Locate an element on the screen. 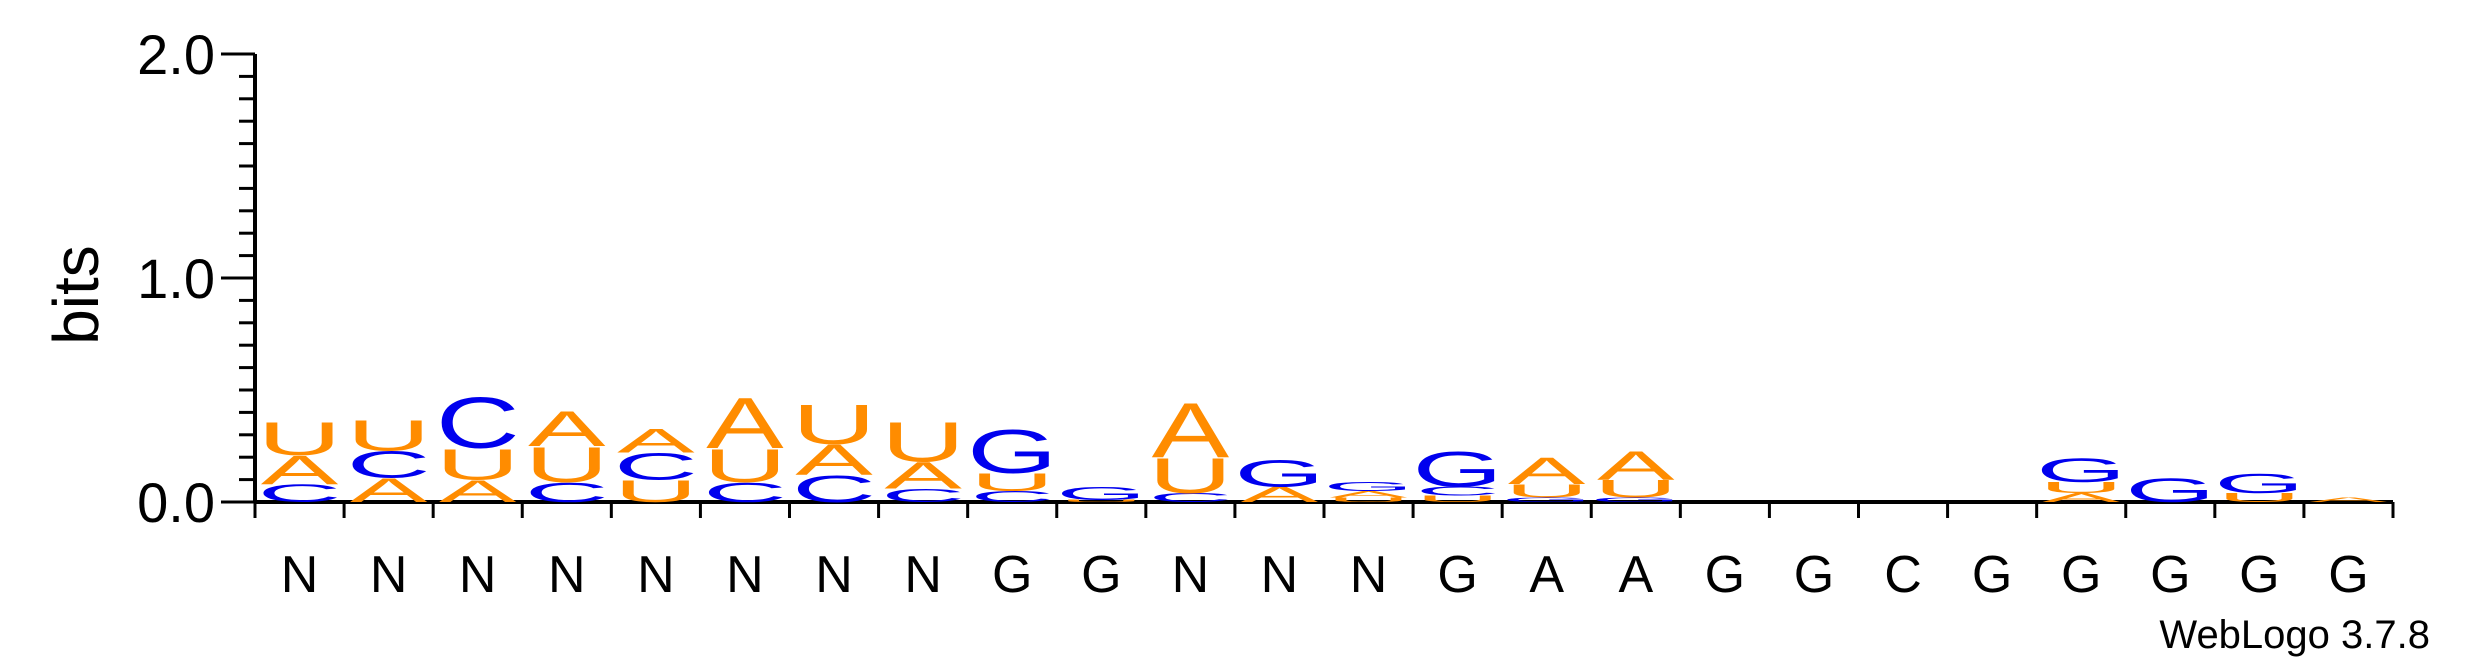  y-axis: 0.0 1.0 2.0 is located at coordinates (197, 278).